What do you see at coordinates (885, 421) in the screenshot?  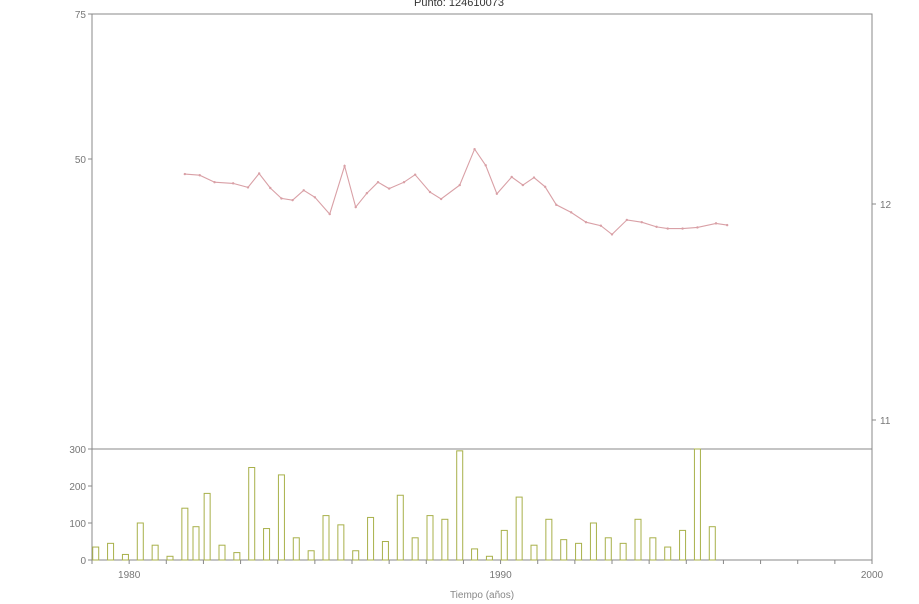 I see `y2-tick-label: 11` at bounding box center [885, 421].